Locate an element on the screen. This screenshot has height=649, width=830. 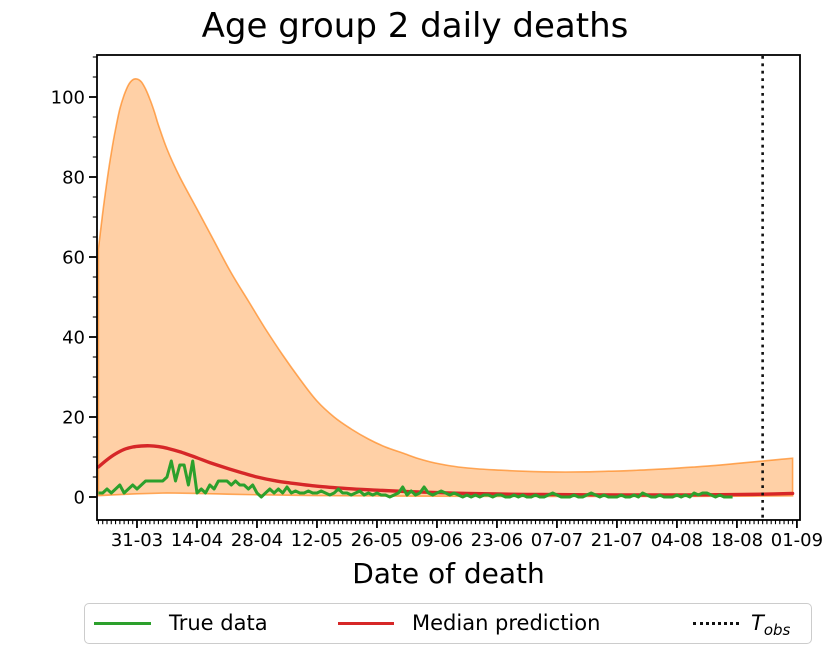
x-tick-label: 26-05 is located at coordinates (377, 540).